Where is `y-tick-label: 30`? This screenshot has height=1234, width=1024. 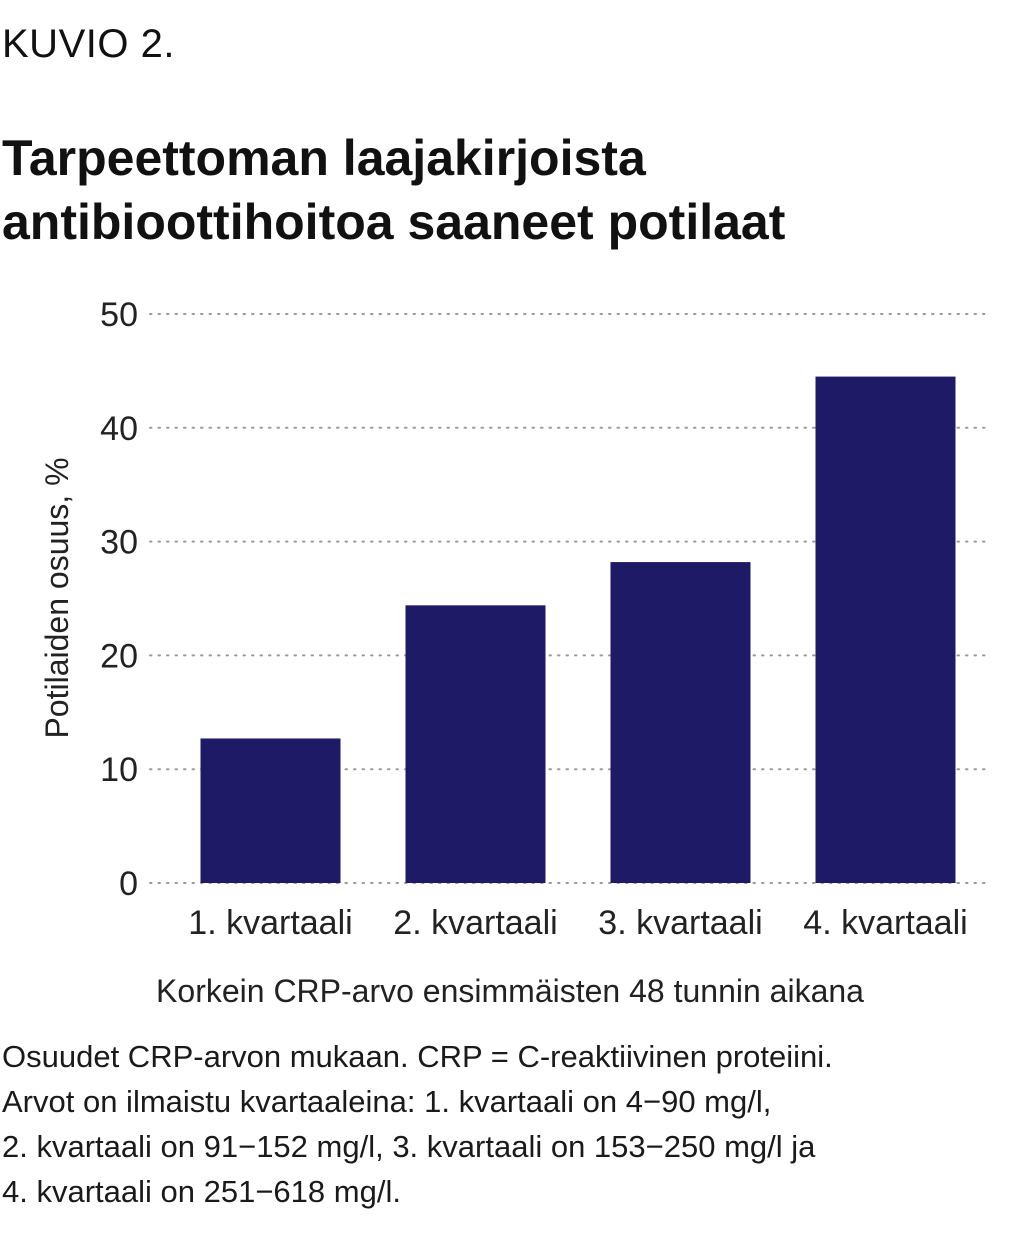 y-tick-label: 30 is located at coordinates (119, 543).